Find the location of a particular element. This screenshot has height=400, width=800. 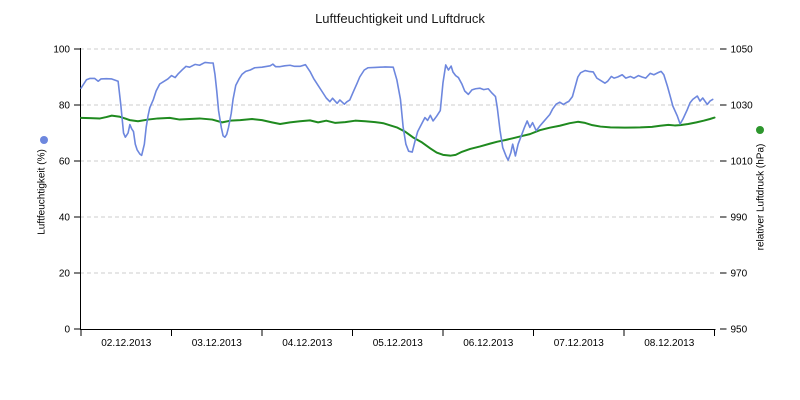

pressure-legend-marker-icon is located at coordinates (760, 130).